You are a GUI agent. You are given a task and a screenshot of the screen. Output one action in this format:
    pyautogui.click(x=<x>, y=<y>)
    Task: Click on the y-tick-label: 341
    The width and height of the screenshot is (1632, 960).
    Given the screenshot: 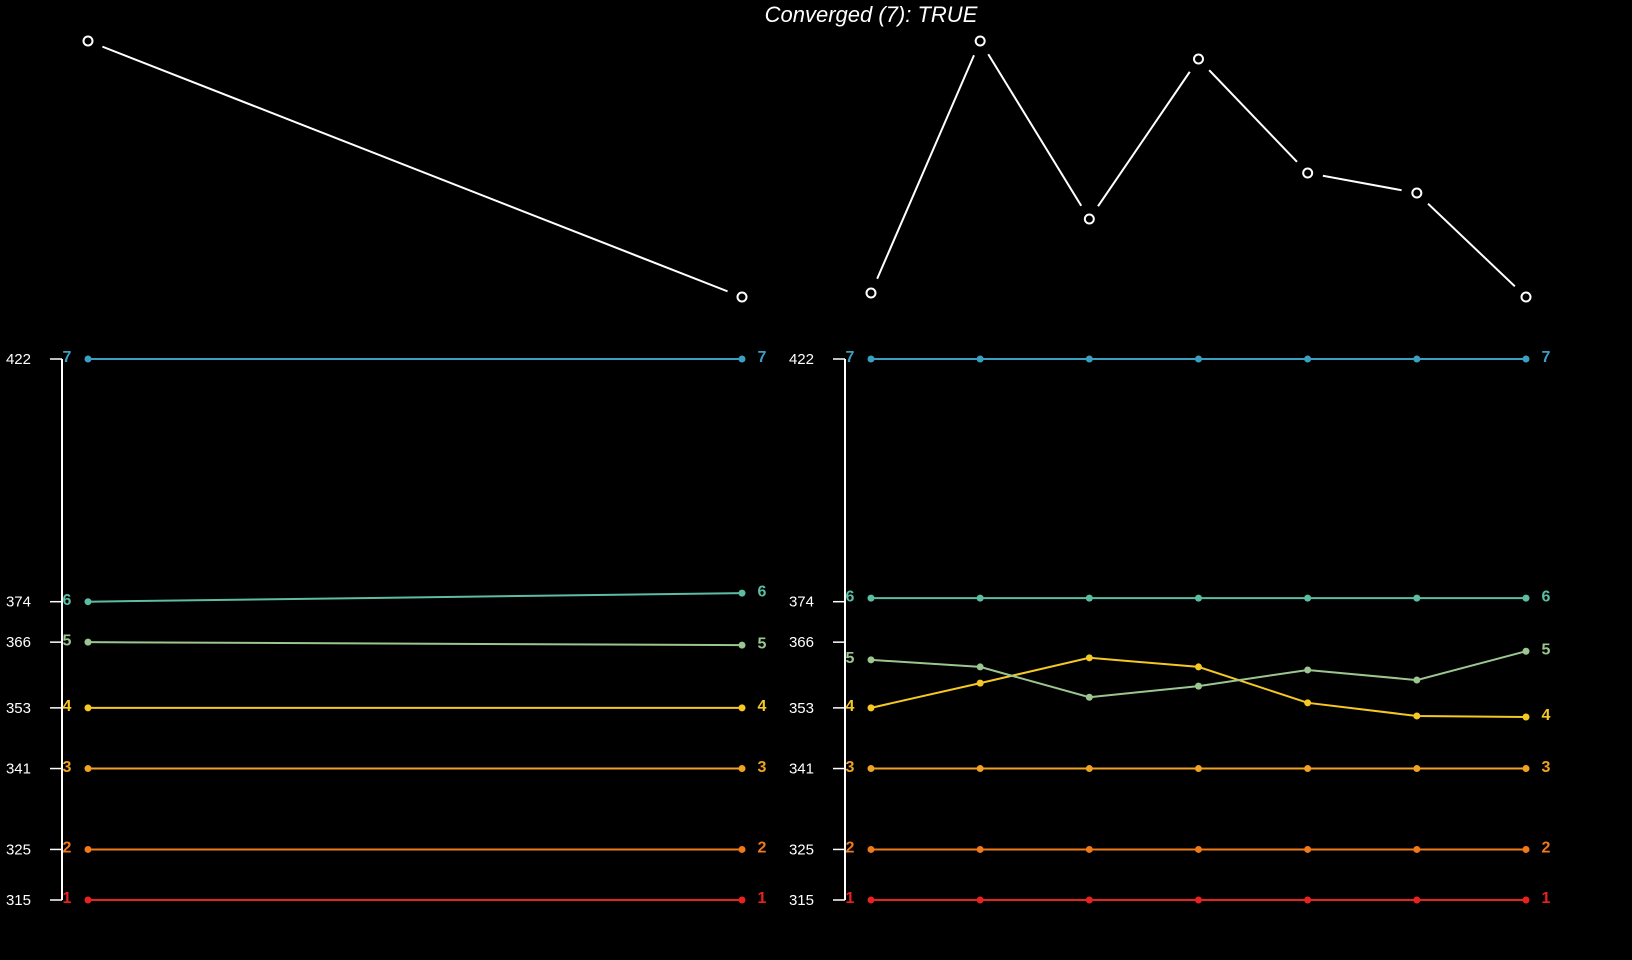 What is the action you would take?
    pyautogui.click(x=18, y=769)
    